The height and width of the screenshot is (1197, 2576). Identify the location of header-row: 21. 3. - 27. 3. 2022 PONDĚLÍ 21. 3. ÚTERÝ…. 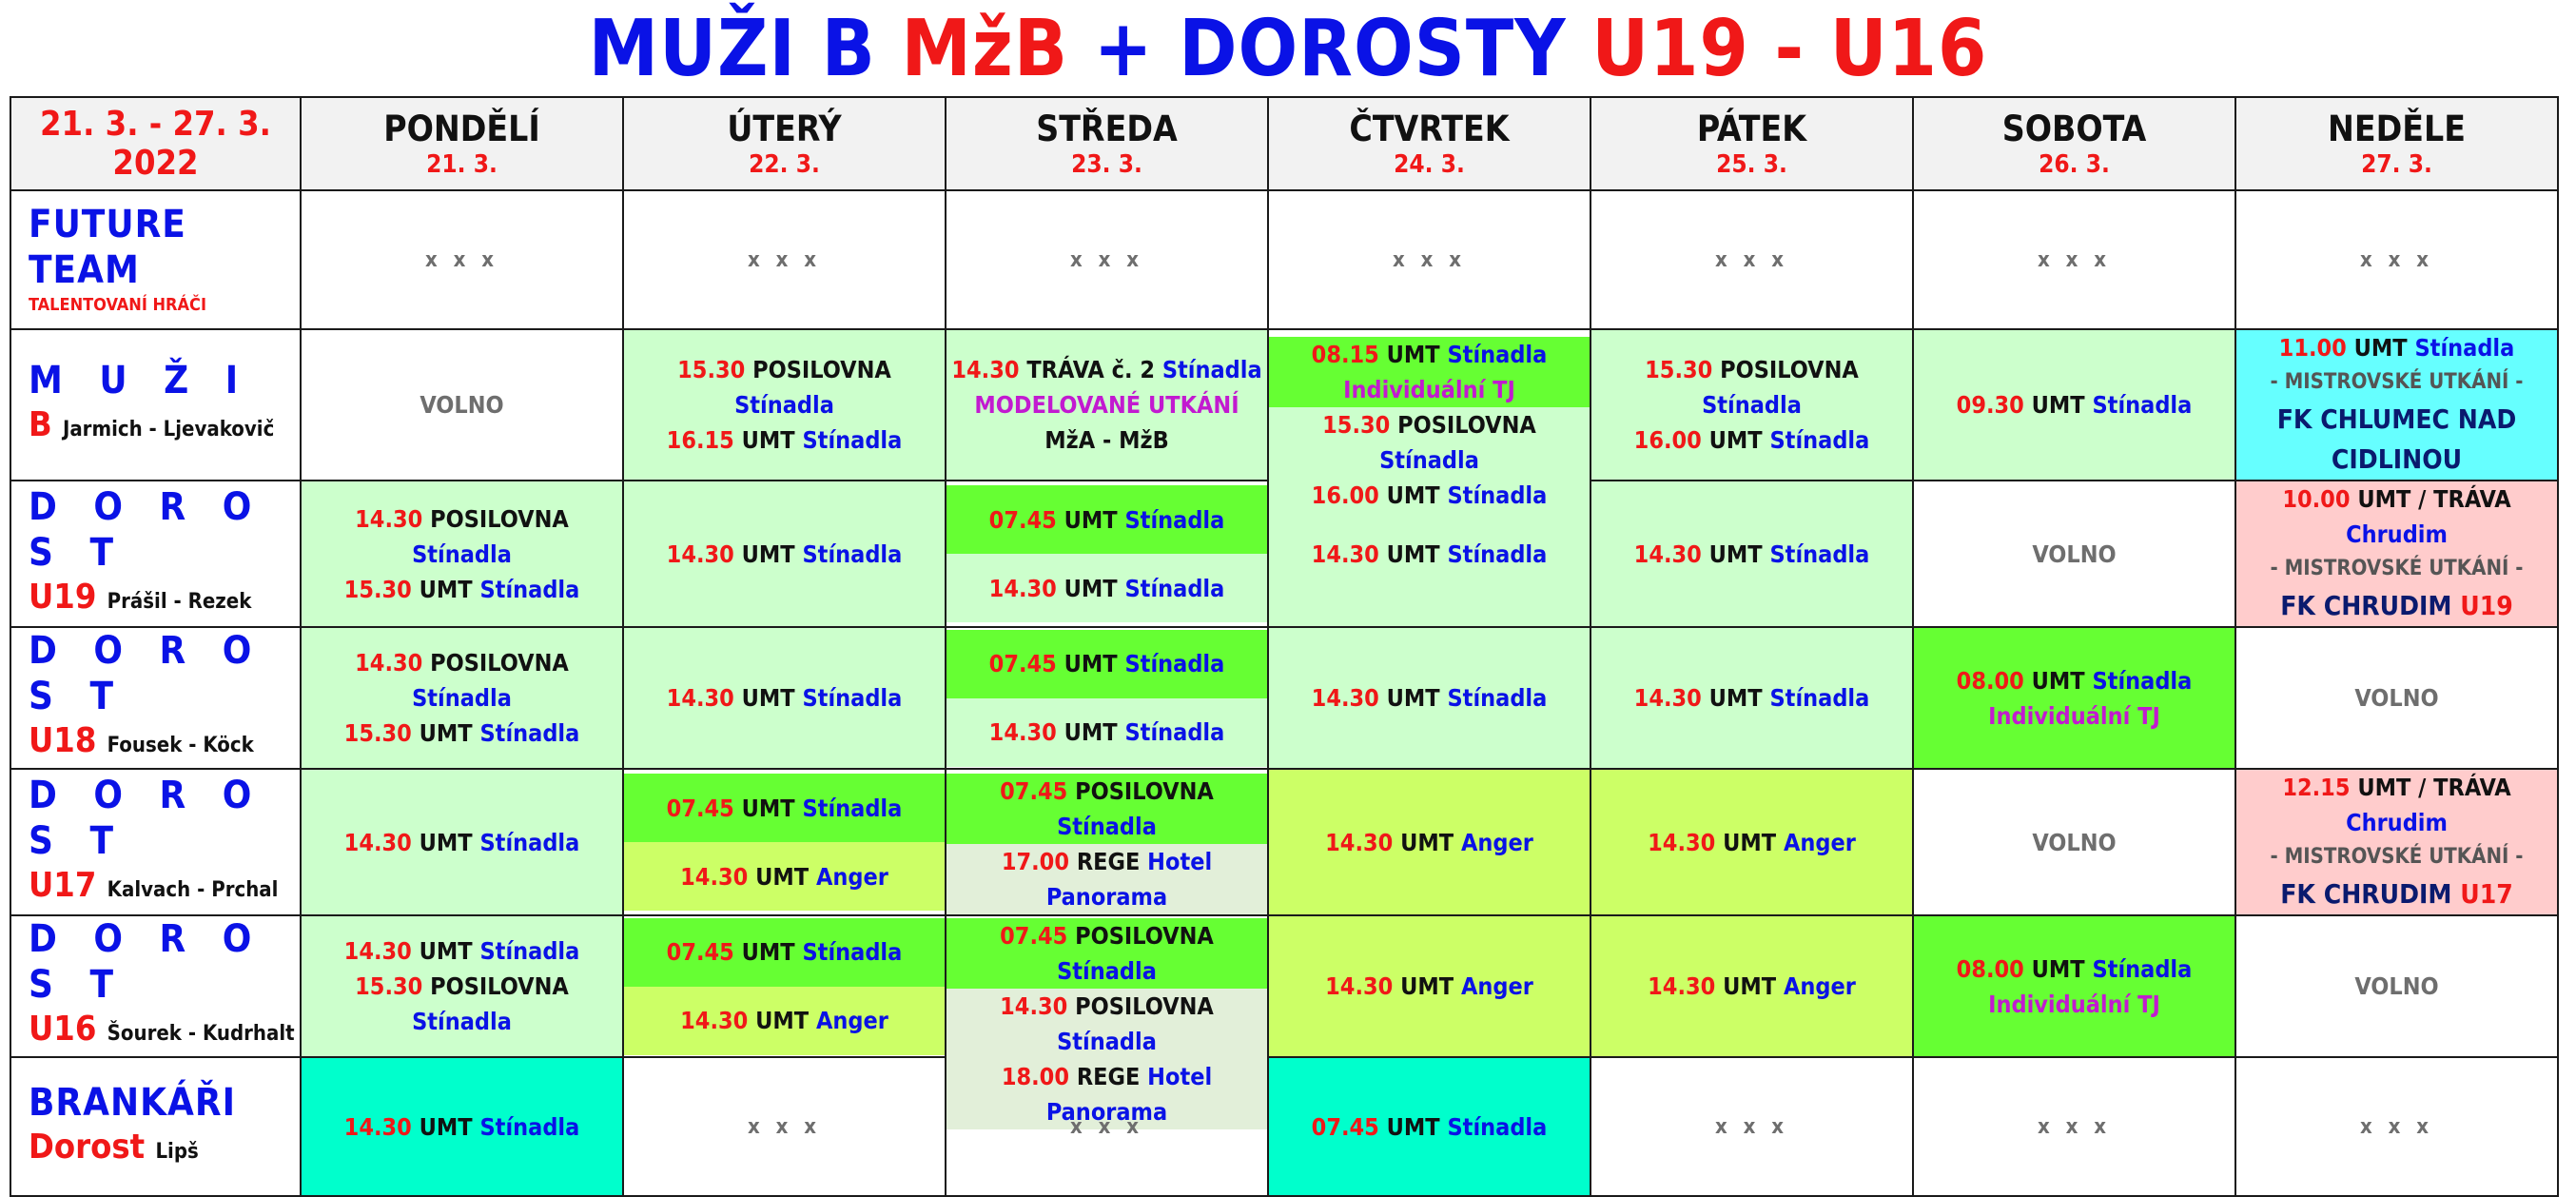
(1285, 143).